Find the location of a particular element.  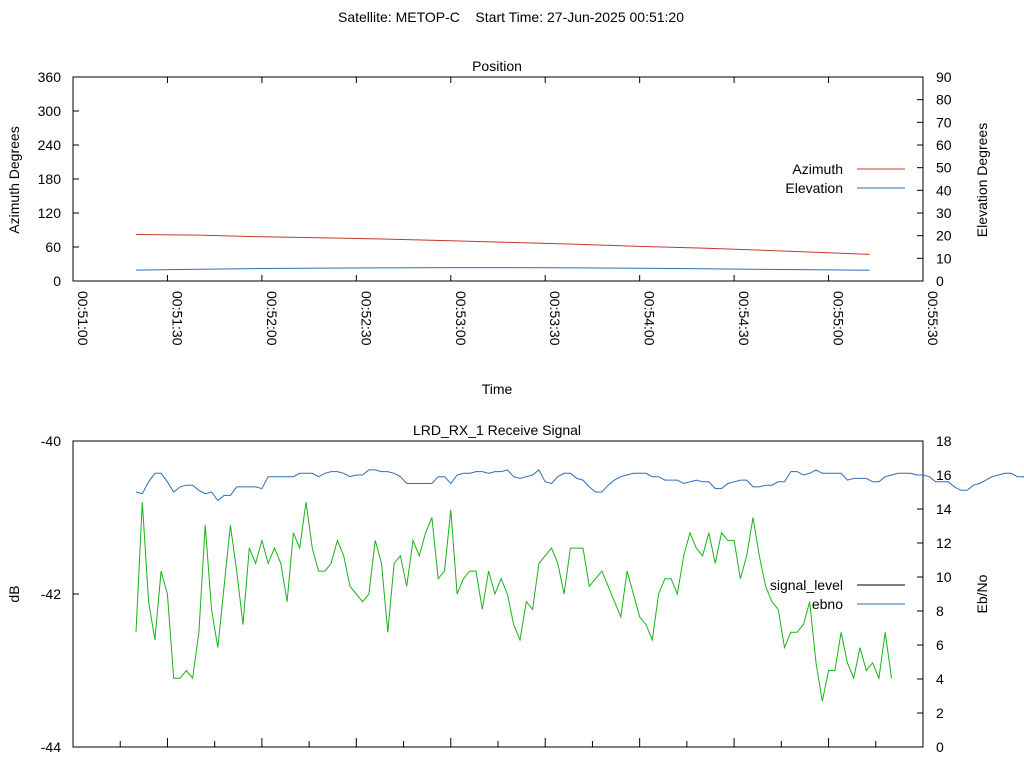

ebno-tick-label: 16 is located at coordinates (944, 475).